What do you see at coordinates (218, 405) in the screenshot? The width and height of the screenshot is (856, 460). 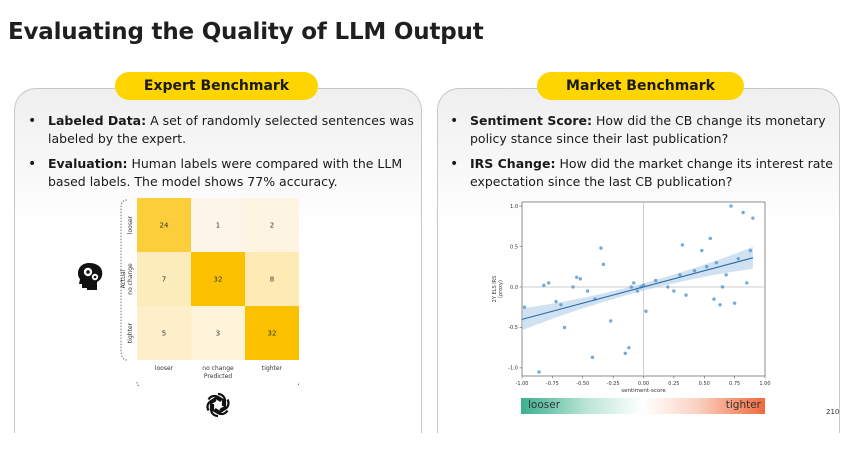 I see `openai-logo-icon` at bounding box center [218, 405].